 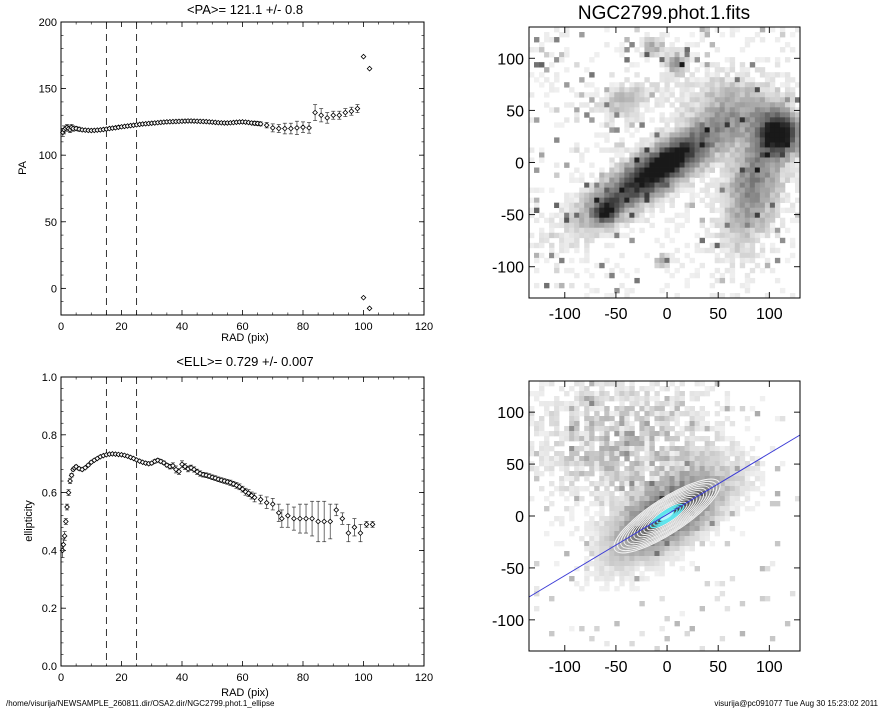 I want to click on galaxy-image-y-tick-label: 0, so click(x=519, y=164).